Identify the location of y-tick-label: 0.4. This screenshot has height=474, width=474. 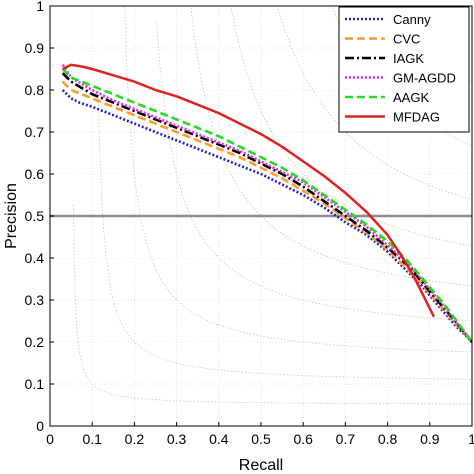
(35, 258).